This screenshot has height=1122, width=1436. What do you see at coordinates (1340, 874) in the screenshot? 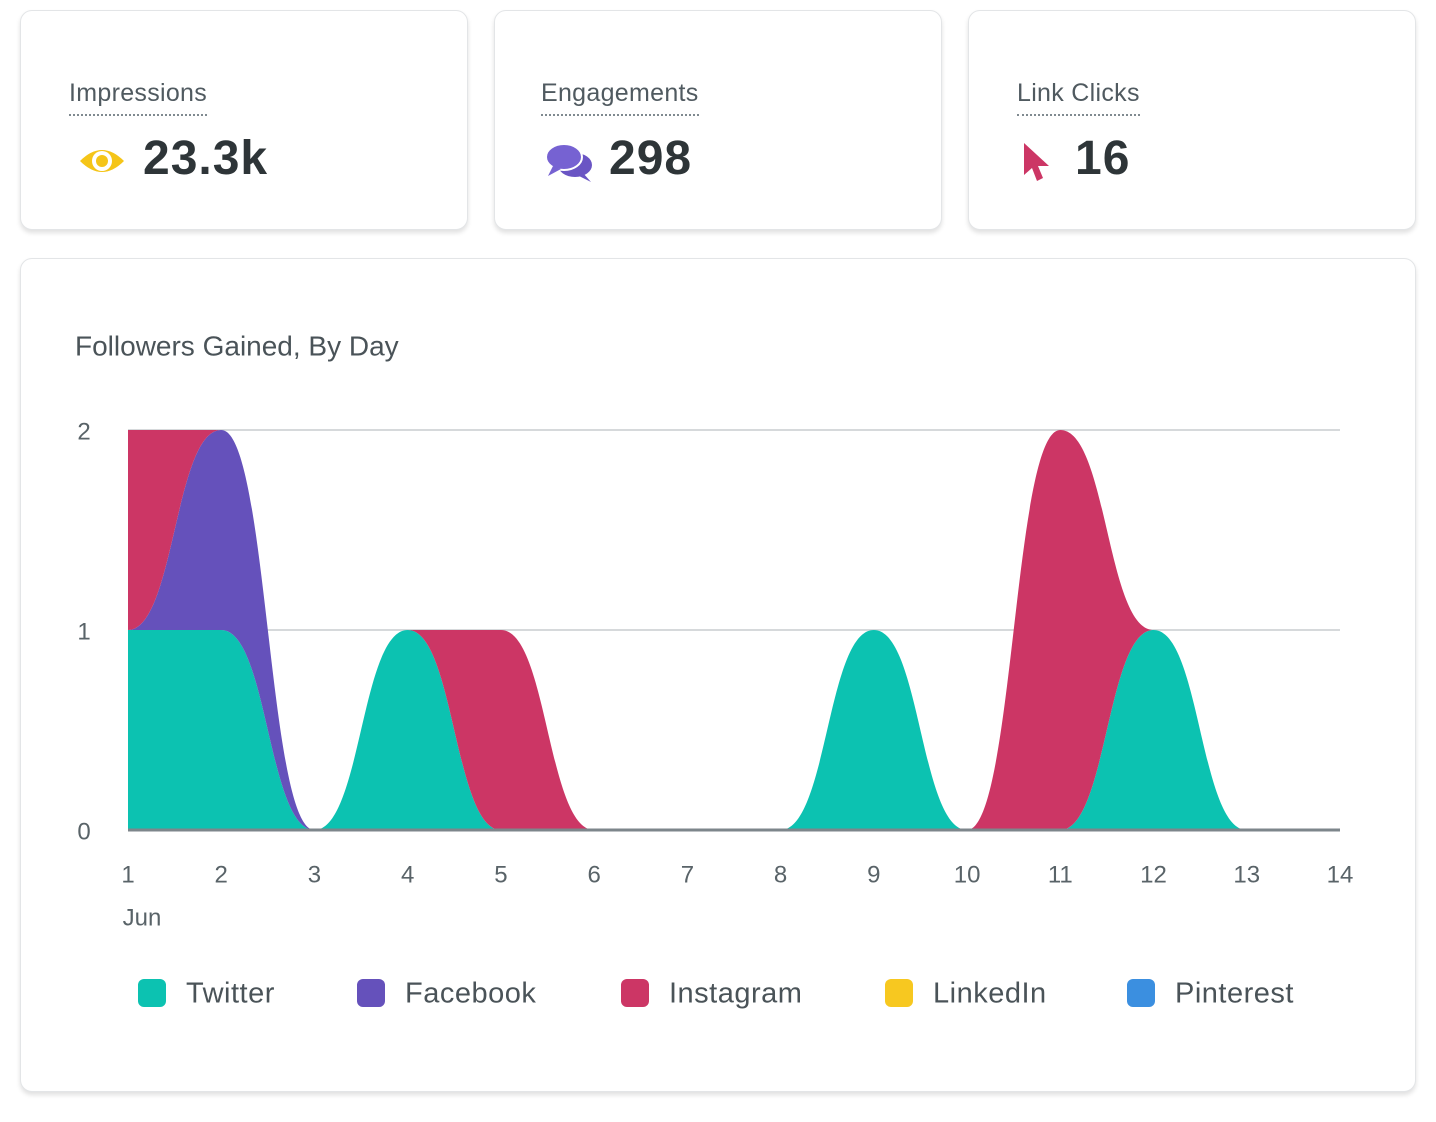
I see `x-tick-label: 14` at bounding box center [1340, 874].